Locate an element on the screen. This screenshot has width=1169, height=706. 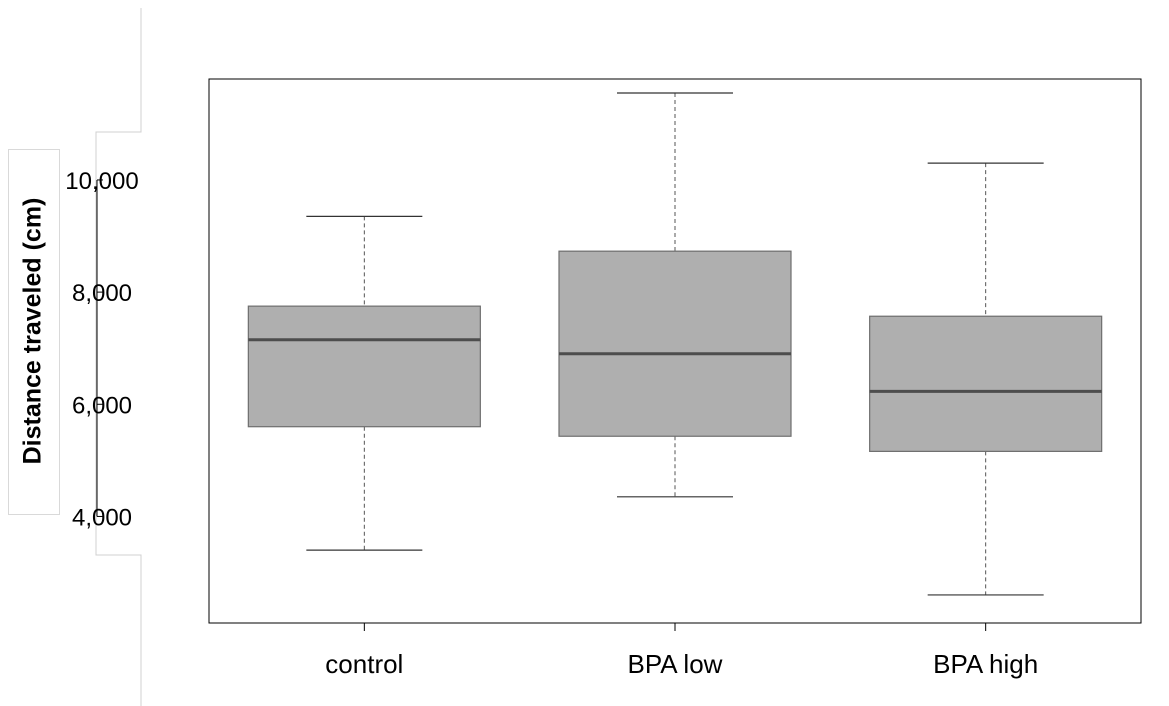
x-axis: control BPA low BPA high is located at coordinates (681, 651).